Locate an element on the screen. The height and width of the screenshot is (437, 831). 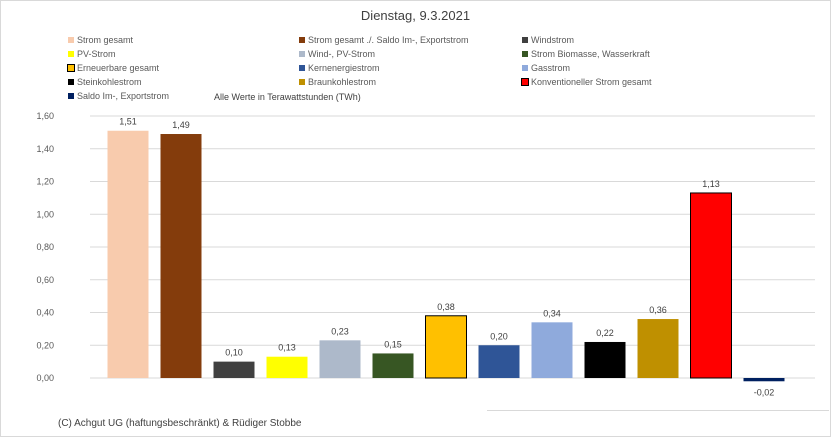
y-tick-label: 0,00 is located at coordinates (45, 378).